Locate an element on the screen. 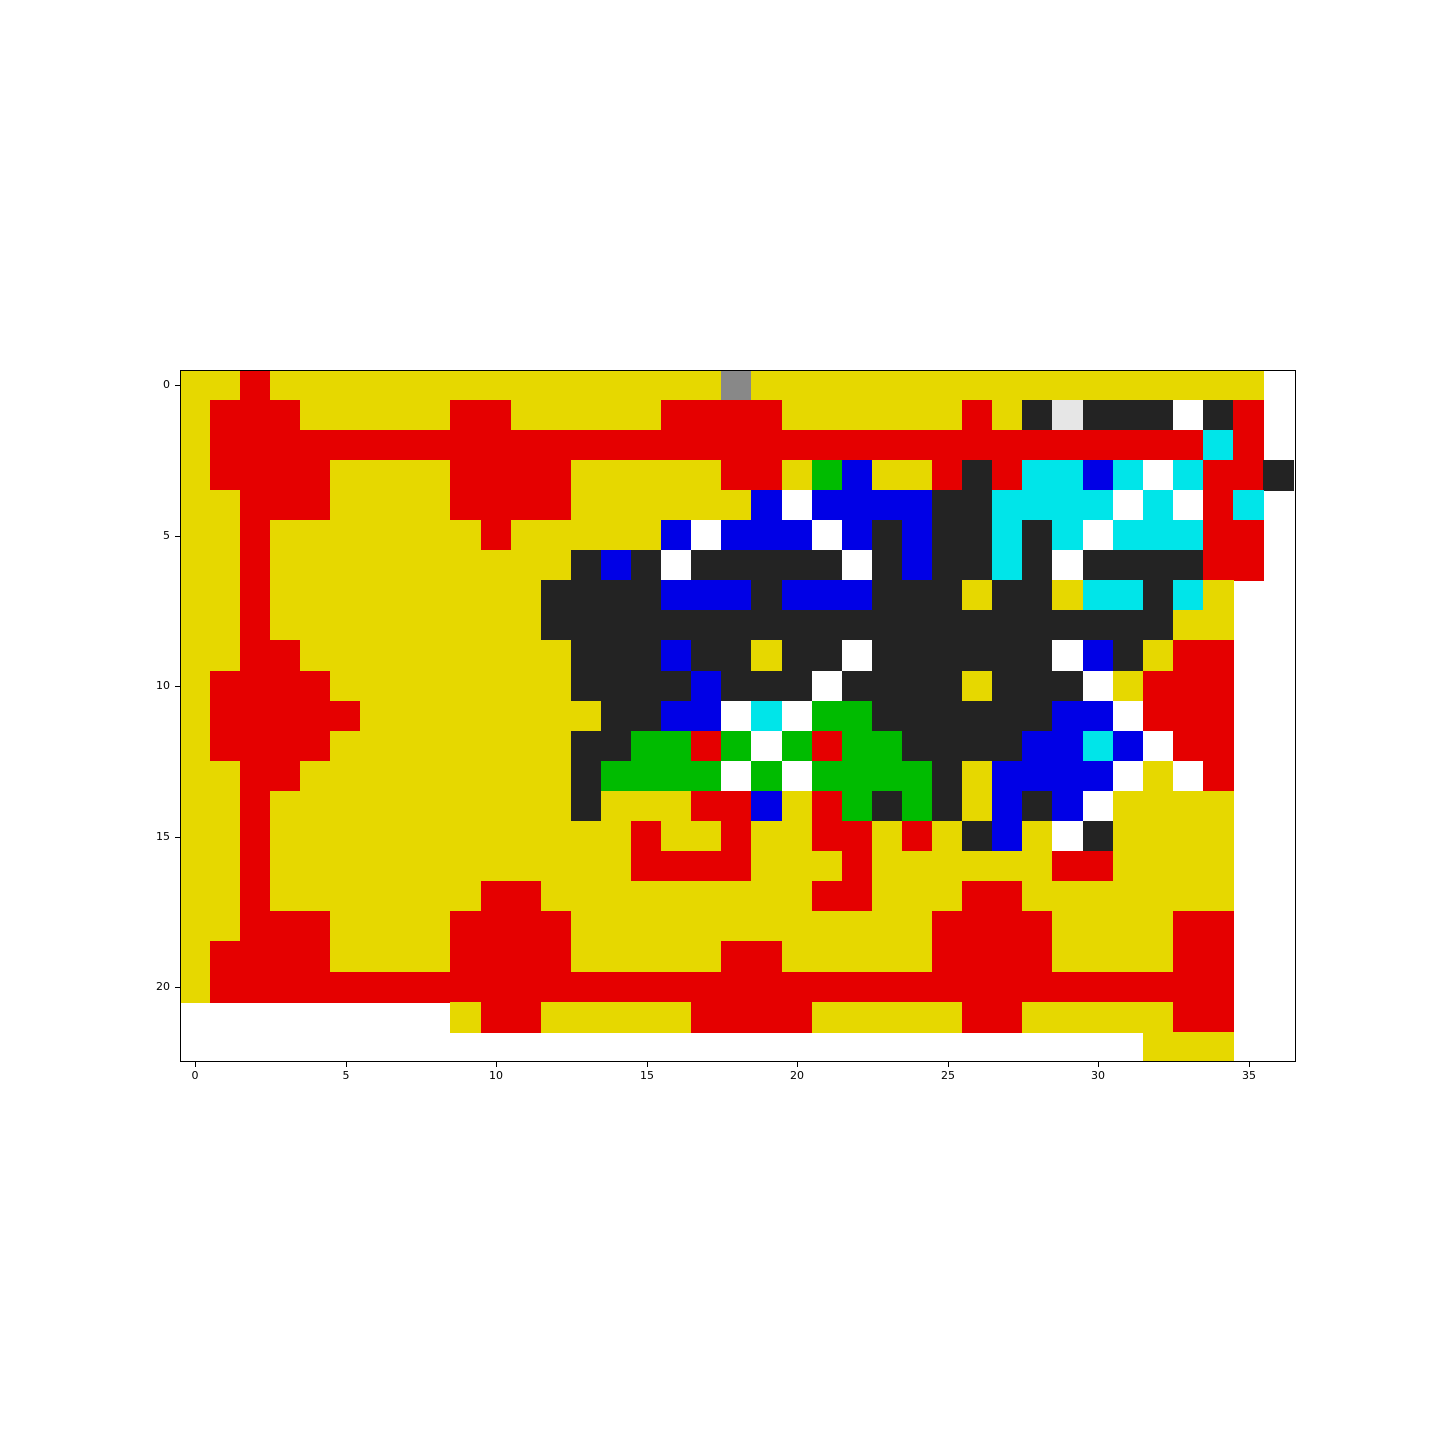 The height and width of the screenshot is (1440, 1440). y-tick-mark is located at coordinates (177, 987).